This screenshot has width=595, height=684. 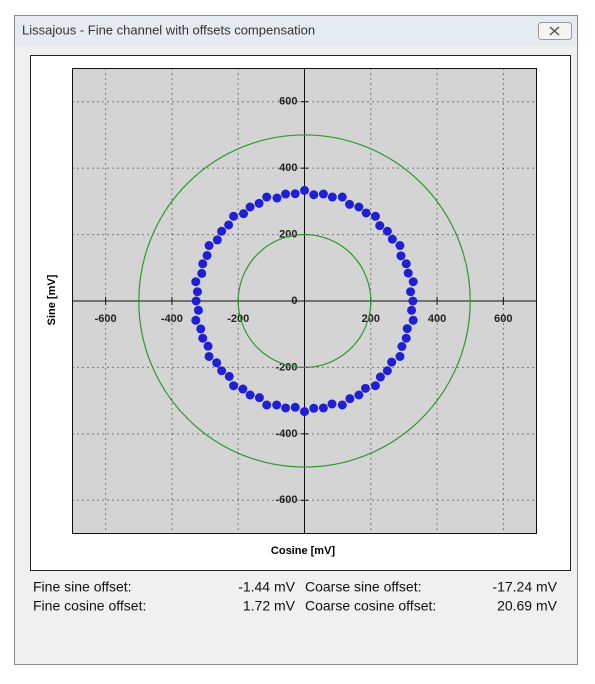 What do you see at coordinates (286, 434) in the screenshot?
I see `y-tick-label: -400` at bounding box center [286, 434].